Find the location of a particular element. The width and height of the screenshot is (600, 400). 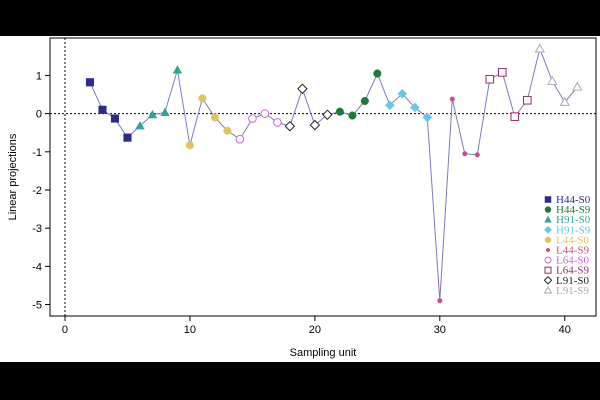

legend-label: L91-S9 is located at coordinates (573, 291).